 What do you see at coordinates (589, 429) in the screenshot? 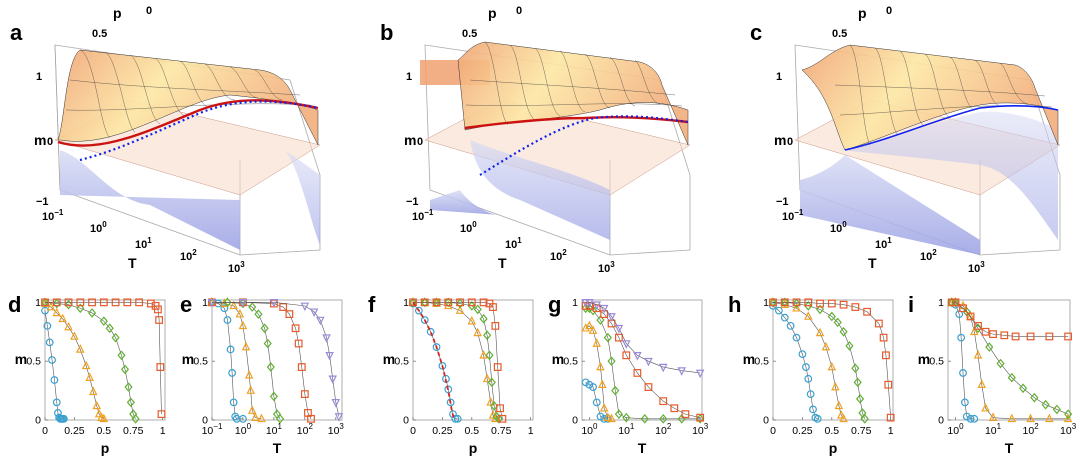
I see `x-tick-label: 10⁰` at bounding box center [589, 429].